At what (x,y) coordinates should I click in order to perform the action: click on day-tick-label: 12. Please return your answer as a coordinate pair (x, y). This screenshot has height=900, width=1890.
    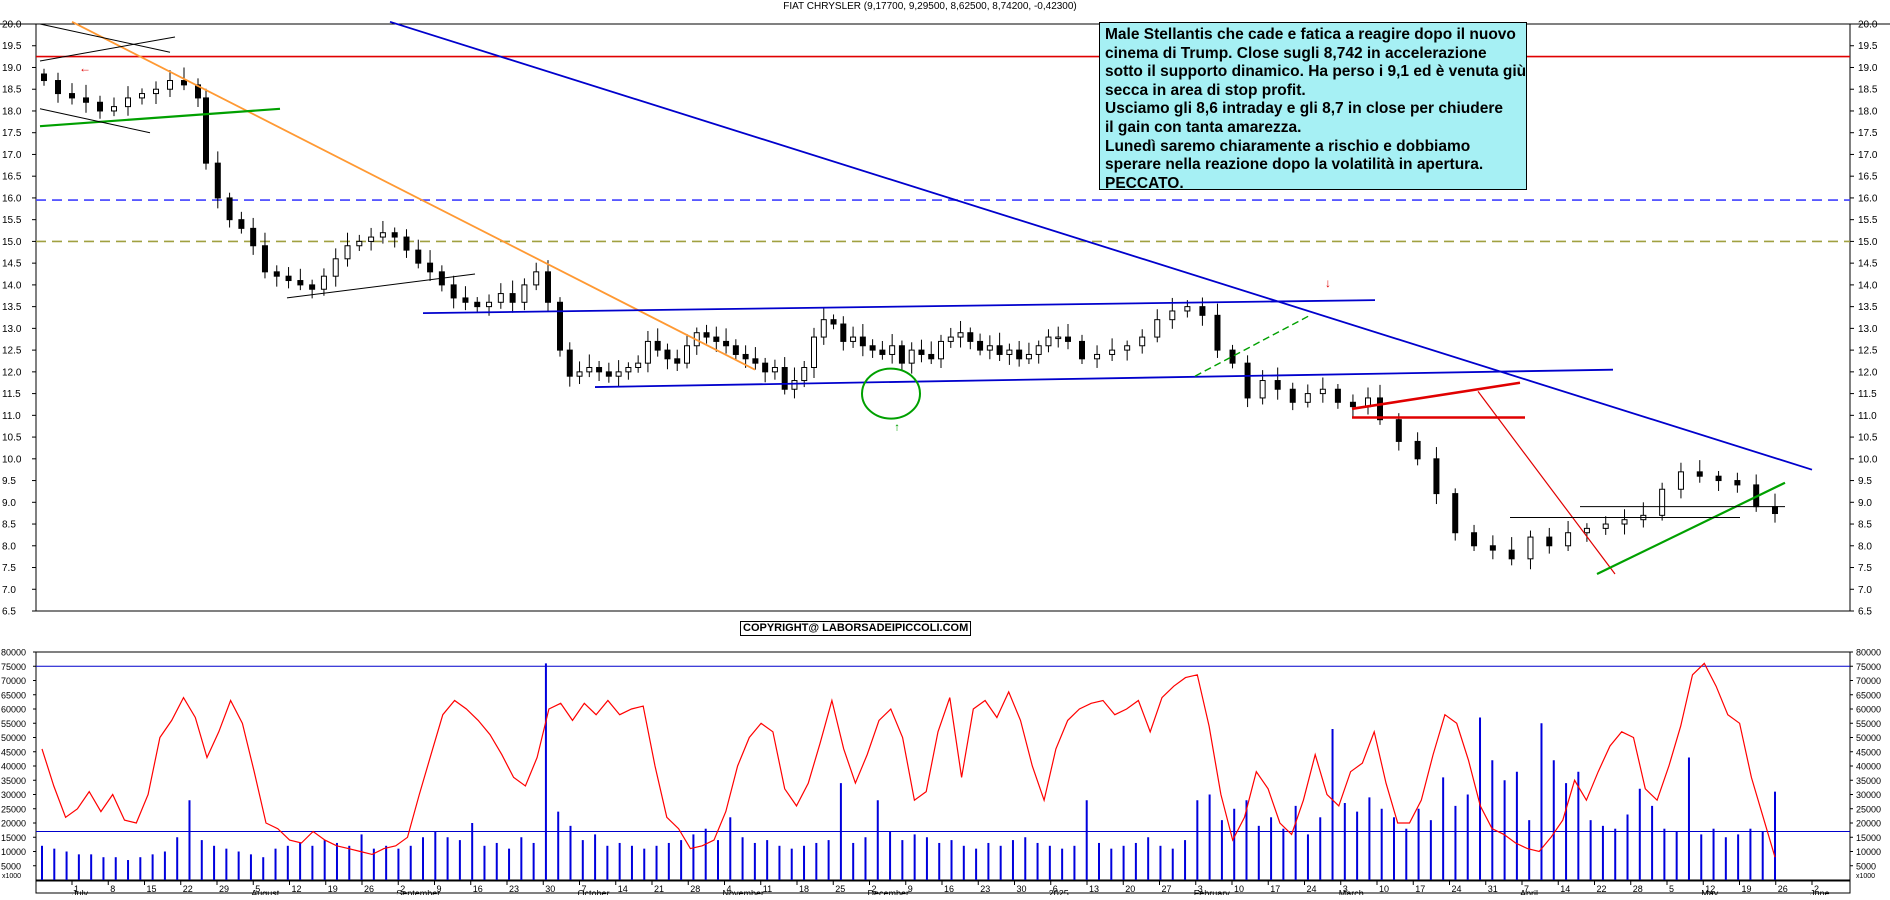
    Looking at the image, I should click on (1710, 889).